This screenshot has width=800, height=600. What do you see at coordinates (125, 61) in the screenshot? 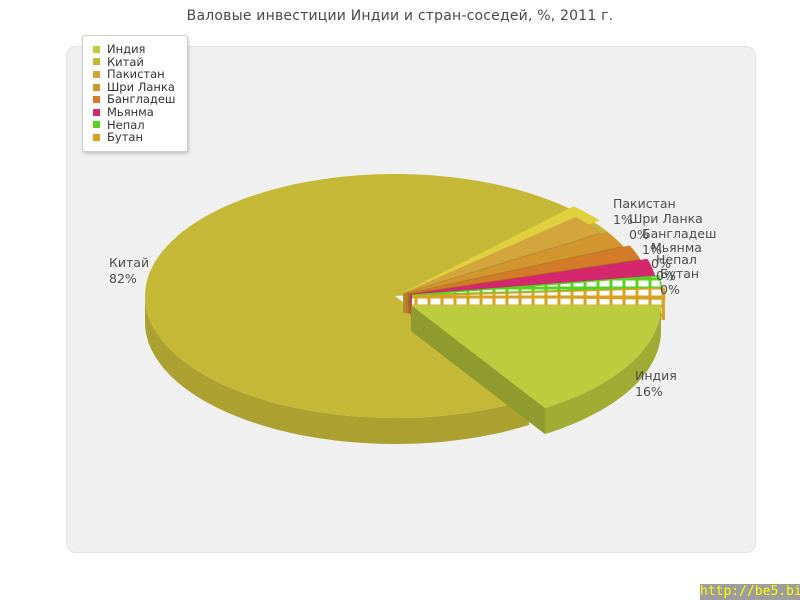
I see `legend-label-china: Китай` at bounding box center [125, 61].